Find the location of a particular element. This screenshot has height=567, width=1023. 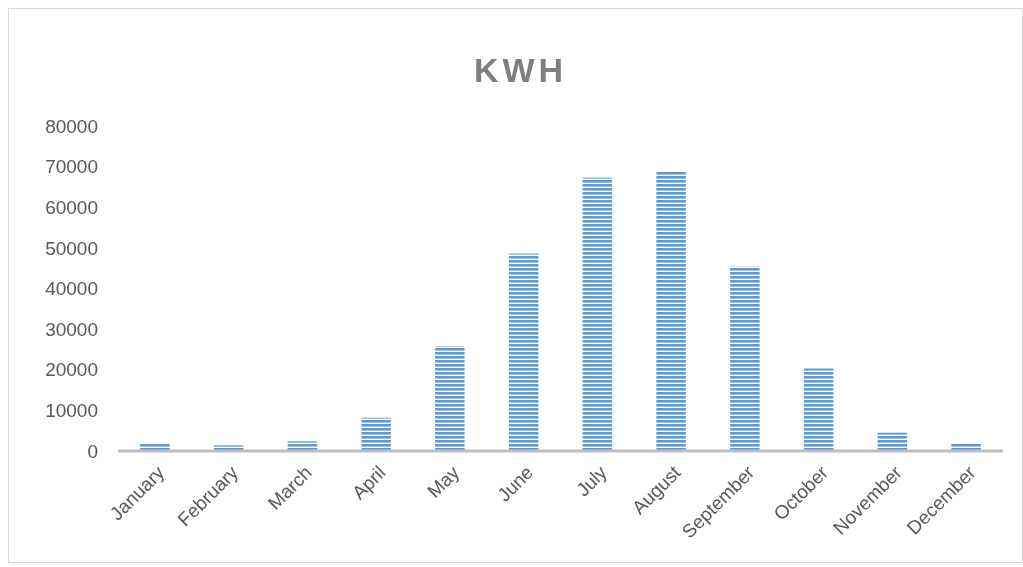

x-tick-label: July is located at coordinates (592, 481).